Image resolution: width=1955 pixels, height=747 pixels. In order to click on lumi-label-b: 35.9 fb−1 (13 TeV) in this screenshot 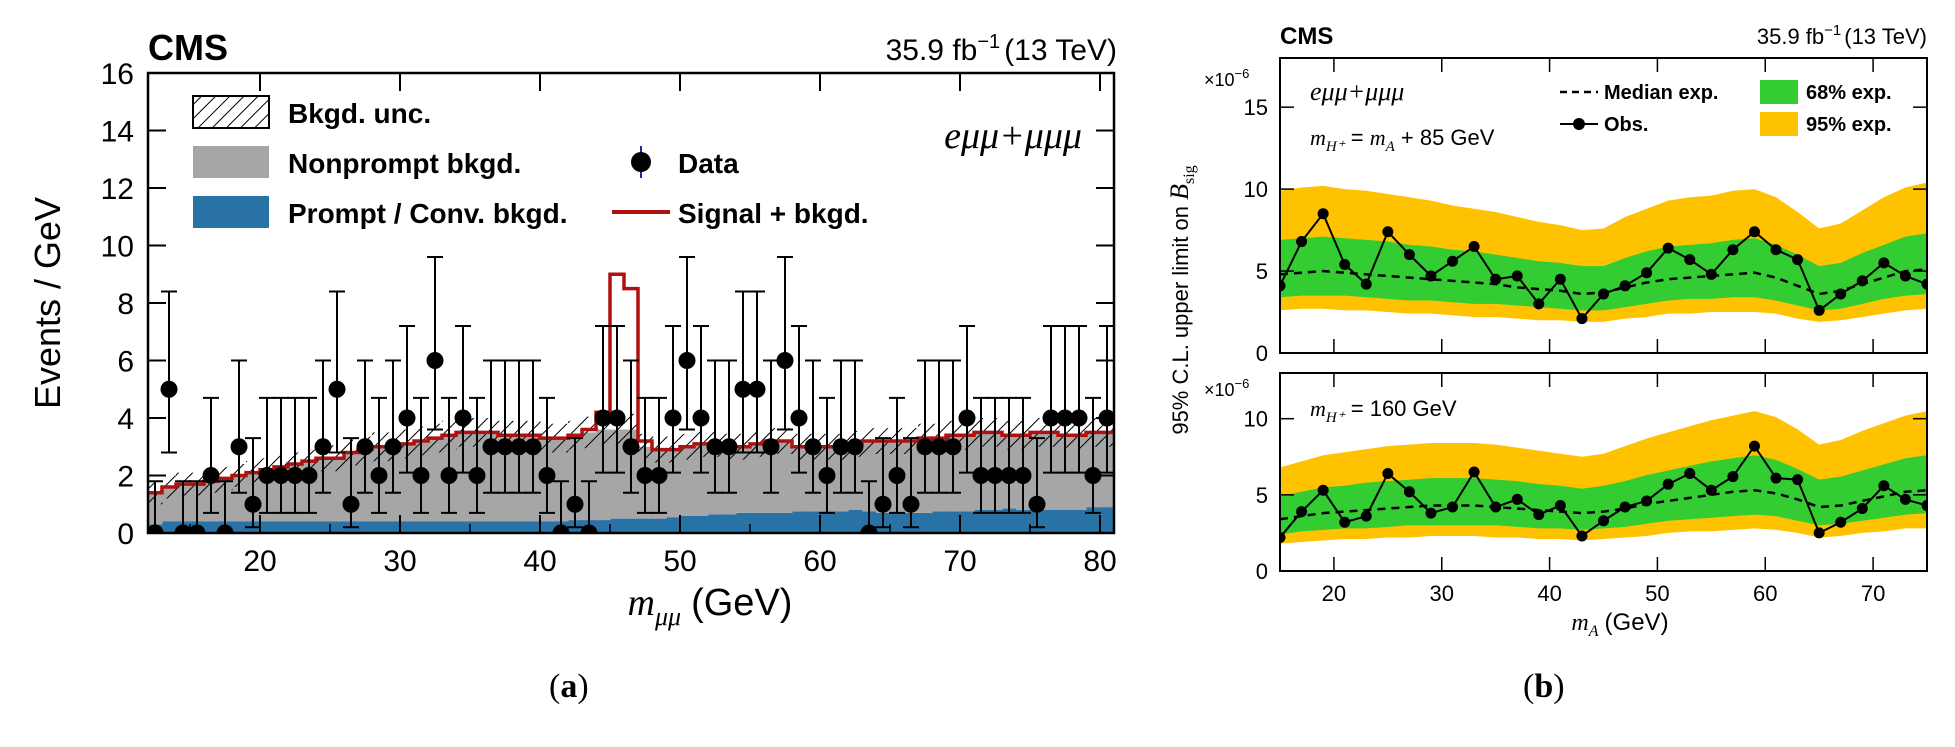, I will do `click(1842, 35)`.